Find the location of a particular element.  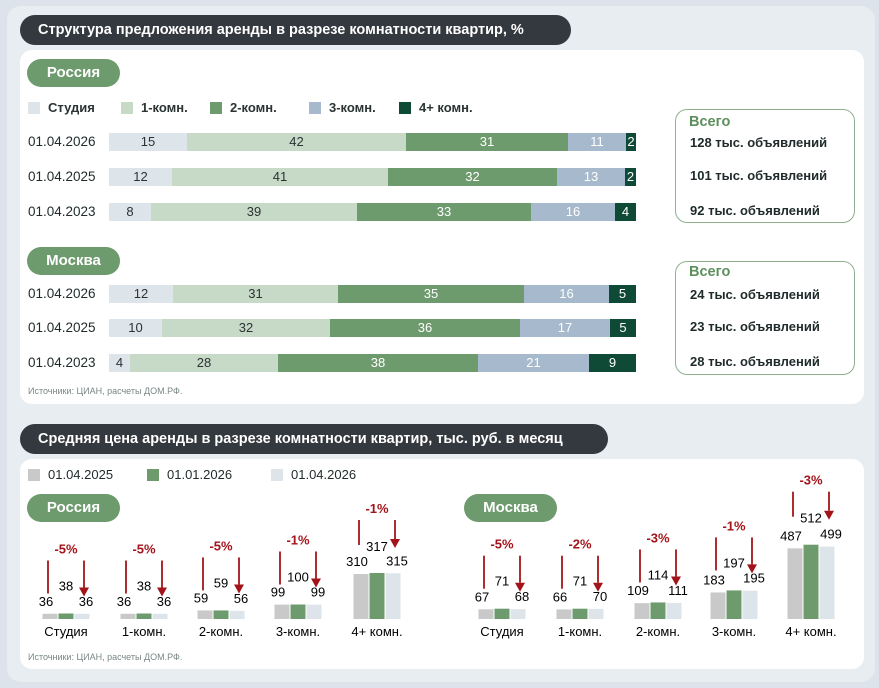

legend-label: Студия is located at coordinates (71, 107).